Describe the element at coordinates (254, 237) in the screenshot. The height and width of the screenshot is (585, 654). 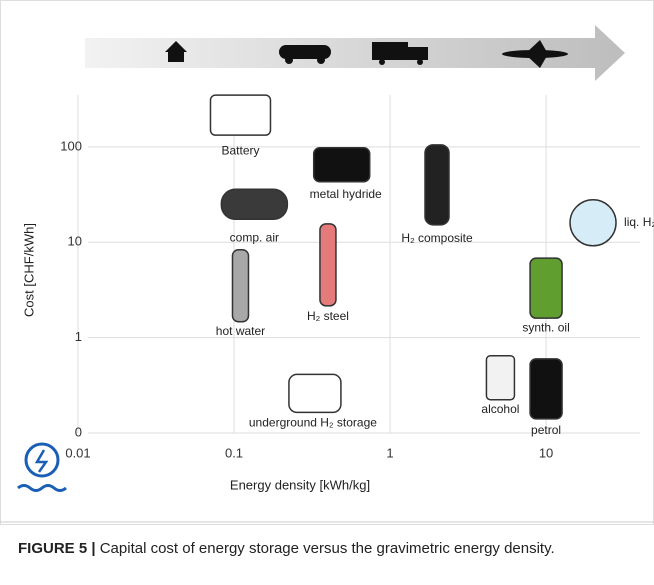
I see `point-label: comp. air` at that location.